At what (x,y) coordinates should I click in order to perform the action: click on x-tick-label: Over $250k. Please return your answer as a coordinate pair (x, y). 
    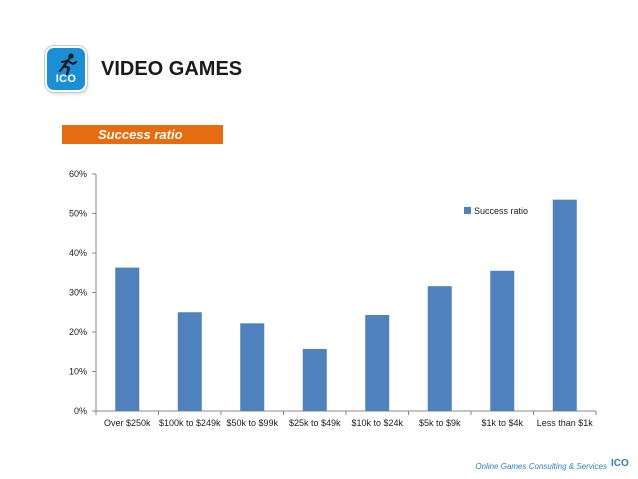
    Looking at the image, I should click on (127, 423).